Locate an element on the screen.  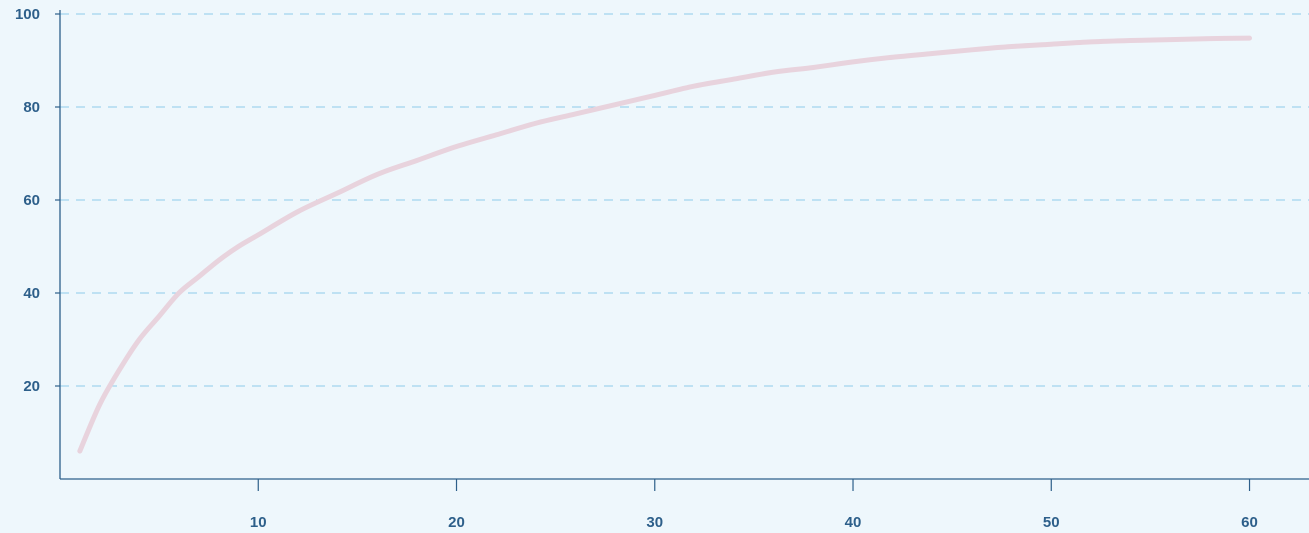
y-tick-label: 20 is located at coordinates (31, 386).